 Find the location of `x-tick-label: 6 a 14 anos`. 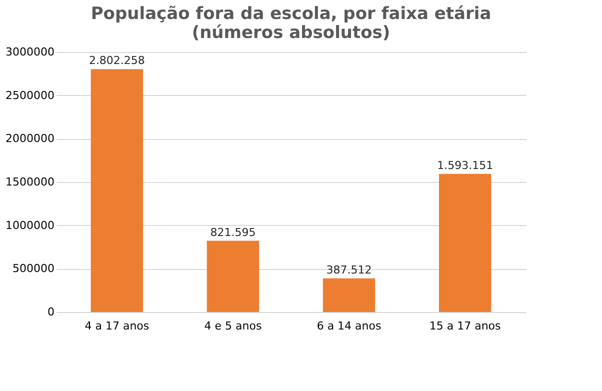

x-tick-label: 6 a 14 anos is located at coordinates (349, 326).